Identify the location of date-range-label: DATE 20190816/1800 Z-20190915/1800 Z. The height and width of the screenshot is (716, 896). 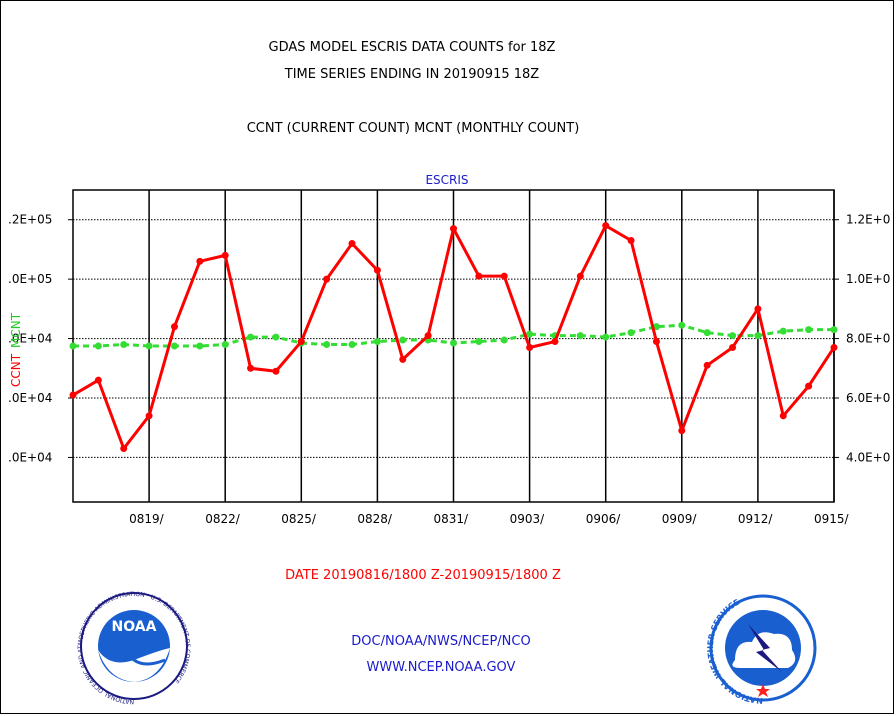
(423, 575).